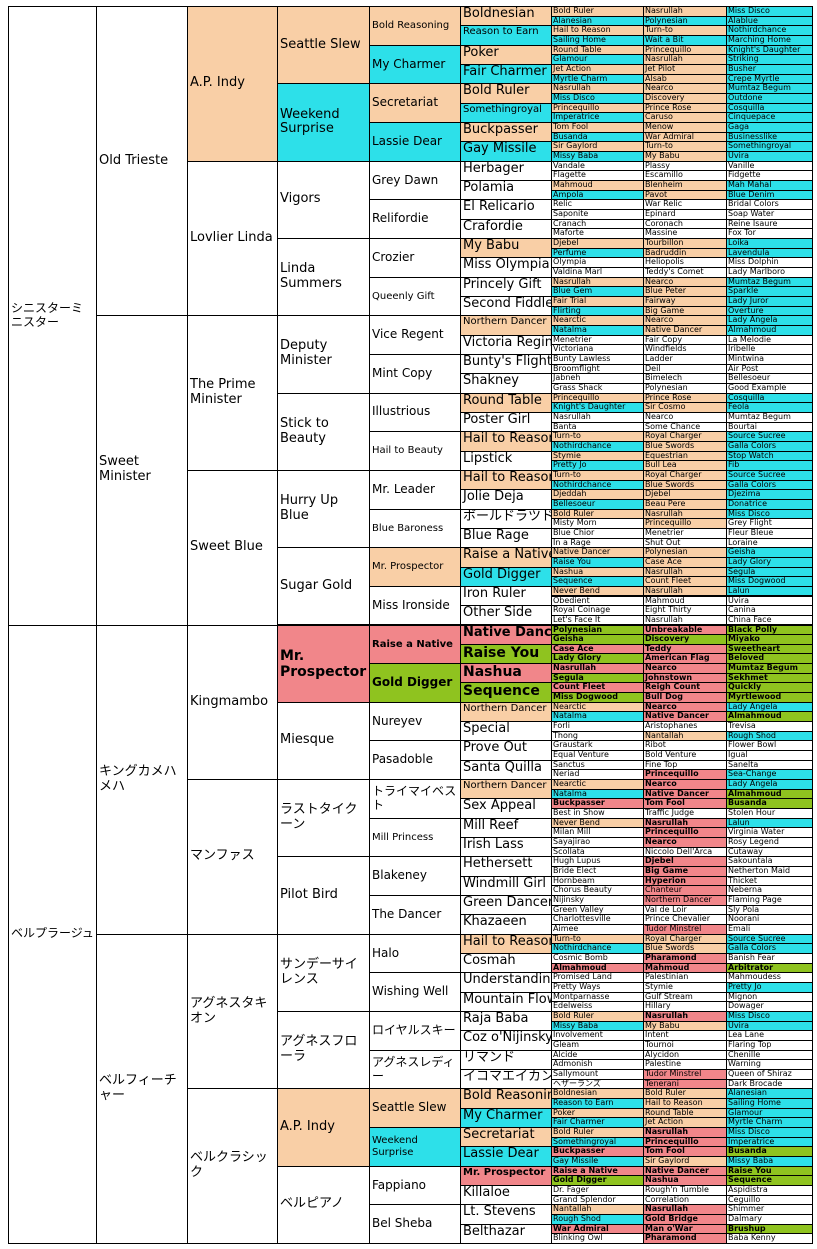 The height and width of the screenshot is (1249, 817). Describe the element at coordinates (506, 151) in the screenshot. I see `pedigree-cell-gen5: Gay Missile` at that location.